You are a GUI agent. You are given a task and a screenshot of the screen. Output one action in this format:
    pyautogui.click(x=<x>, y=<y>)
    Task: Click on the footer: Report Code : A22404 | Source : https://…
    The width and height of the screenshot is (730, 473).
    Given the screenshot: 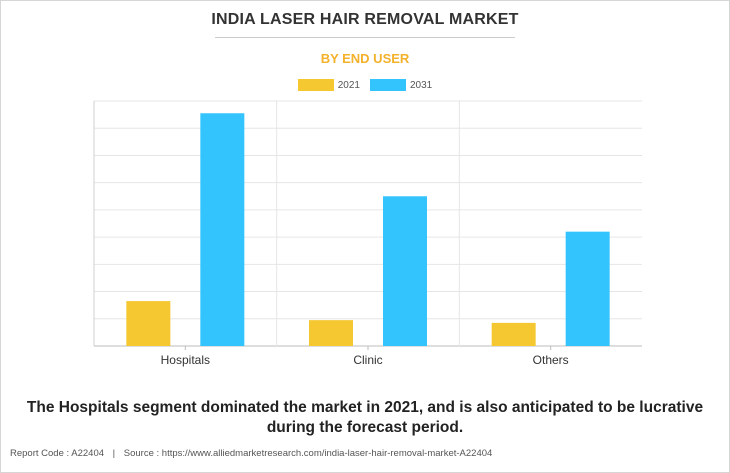 What is the action you would take?
    pyautogui.click(x=251, y=453)
    